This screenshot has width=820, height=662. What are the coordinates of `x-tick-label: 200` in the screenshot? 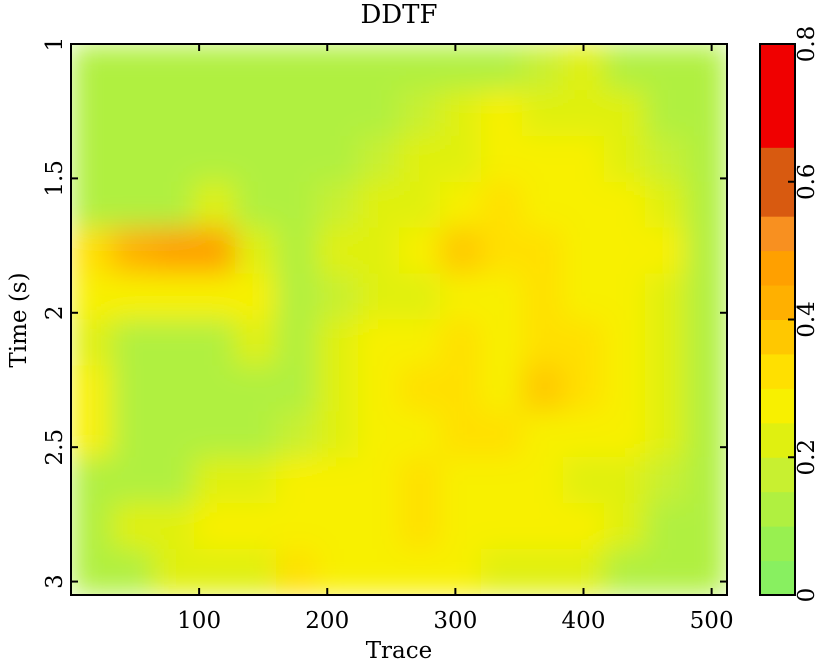 It's located at (327, 621).